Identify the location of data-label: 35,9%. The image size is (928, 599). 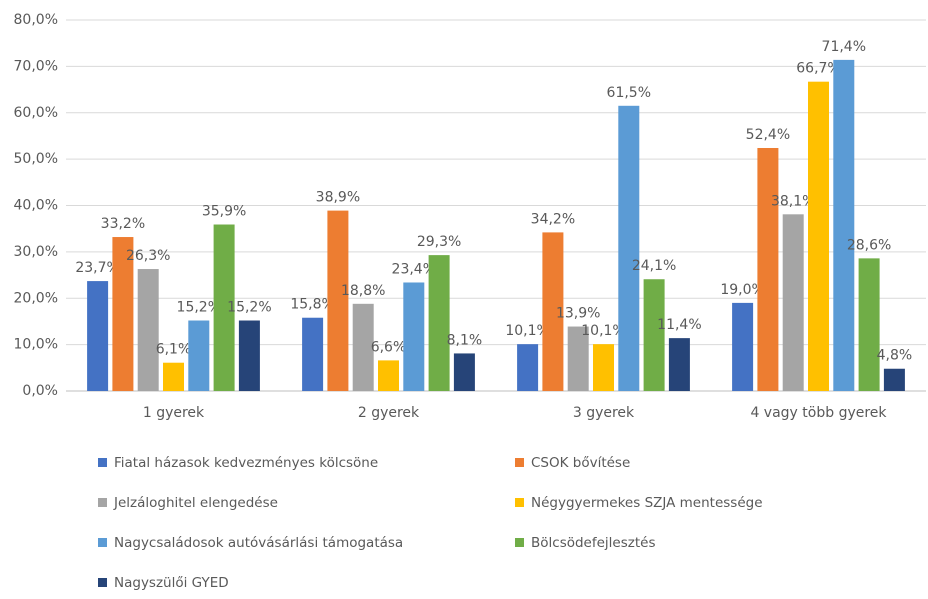
(224, 212).